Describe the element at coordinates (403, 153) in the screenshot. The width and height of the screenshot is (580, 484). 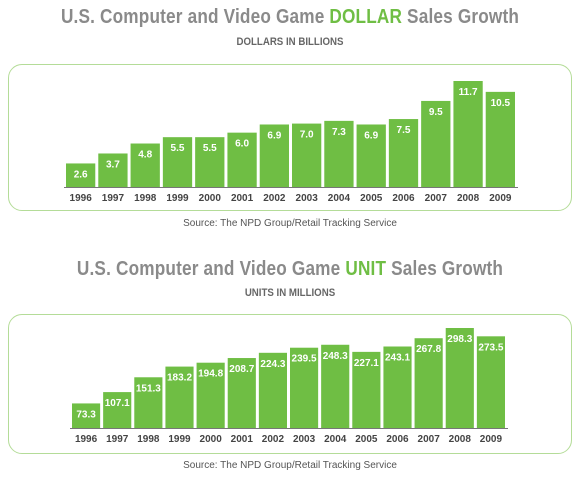
I see `dollar-bar-2006` at that location.